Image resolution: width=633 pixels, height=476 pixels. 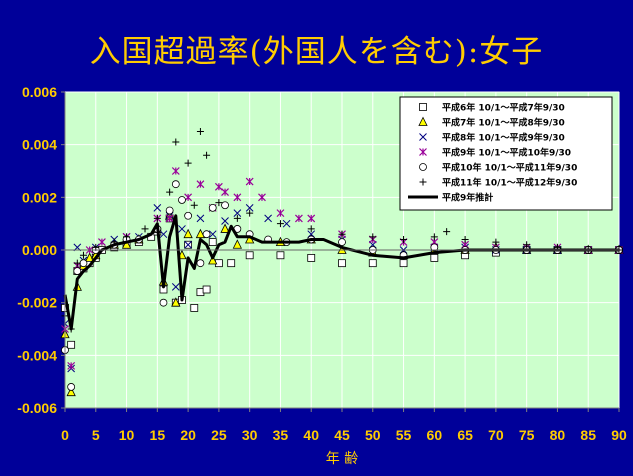 I want to click on legend-label: 平成9年推計, so click(x=467, y=198).